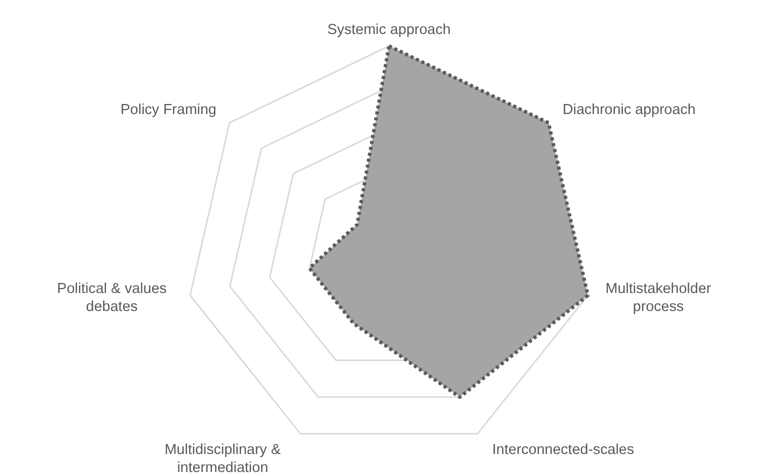 The image size is (768, 473). Describe the element at coordinates (659, 298) in the screenshot. I see `spoke-label: Multistakeholder process` at that location.